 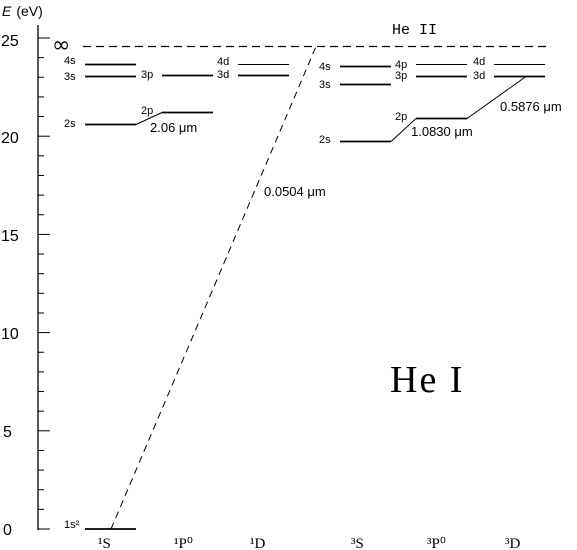 What do you see at coordinates (147, 111) in the screenshot?
I see `label-singlet-2p: 2p` at bounding box center [147, 111].